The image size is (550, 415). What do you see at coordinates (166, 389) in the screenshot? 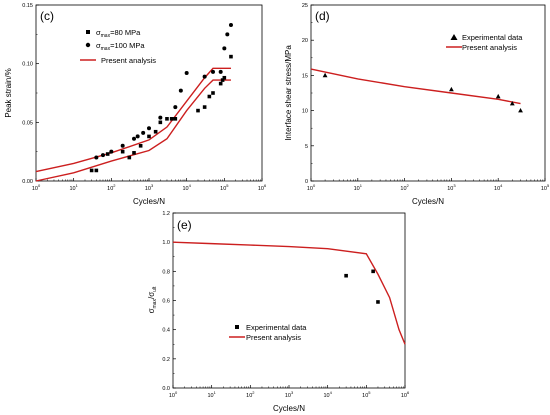
I see `y-tick-label: 0.0` at bounding box center [166, 389].